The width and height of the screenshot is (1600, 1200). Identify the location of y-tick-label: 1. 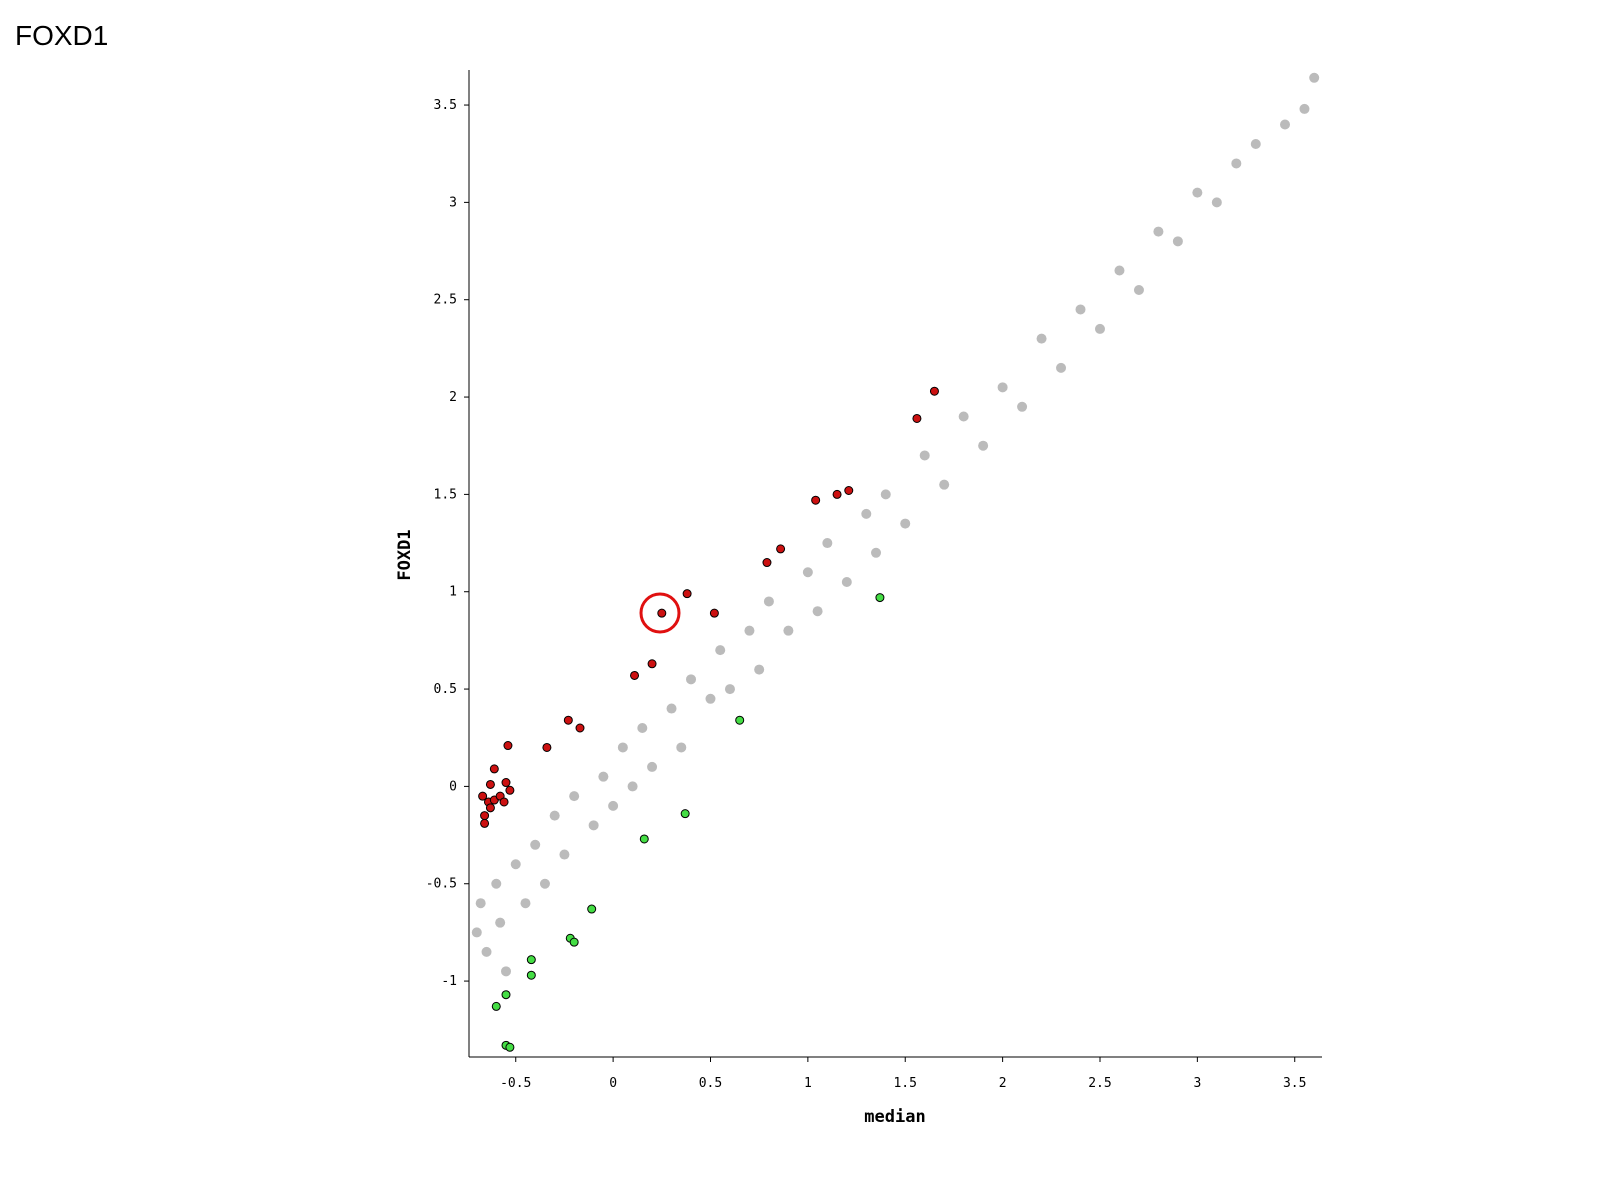
(453, 592).